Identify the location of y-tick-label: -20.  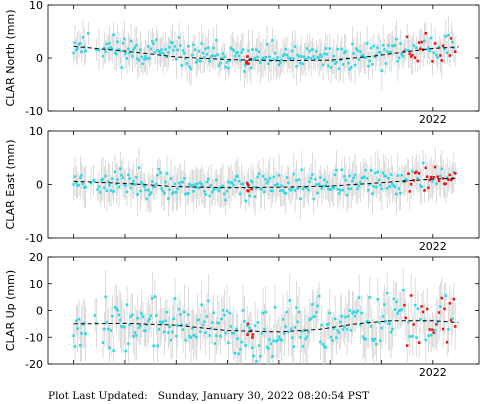
(34, 364).